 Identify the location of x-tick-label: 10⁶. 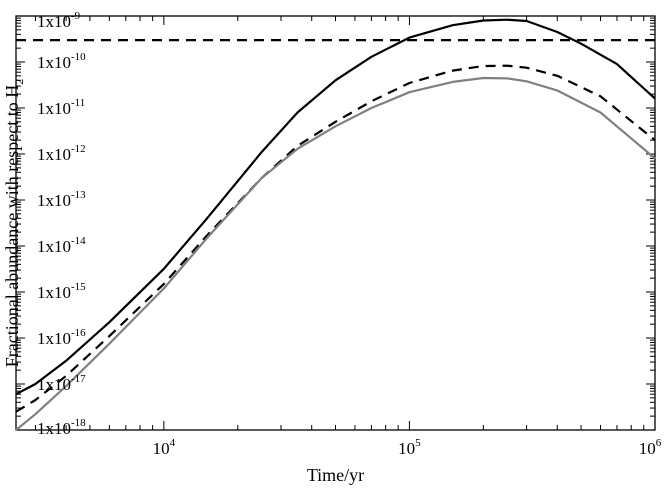
(650, 447).